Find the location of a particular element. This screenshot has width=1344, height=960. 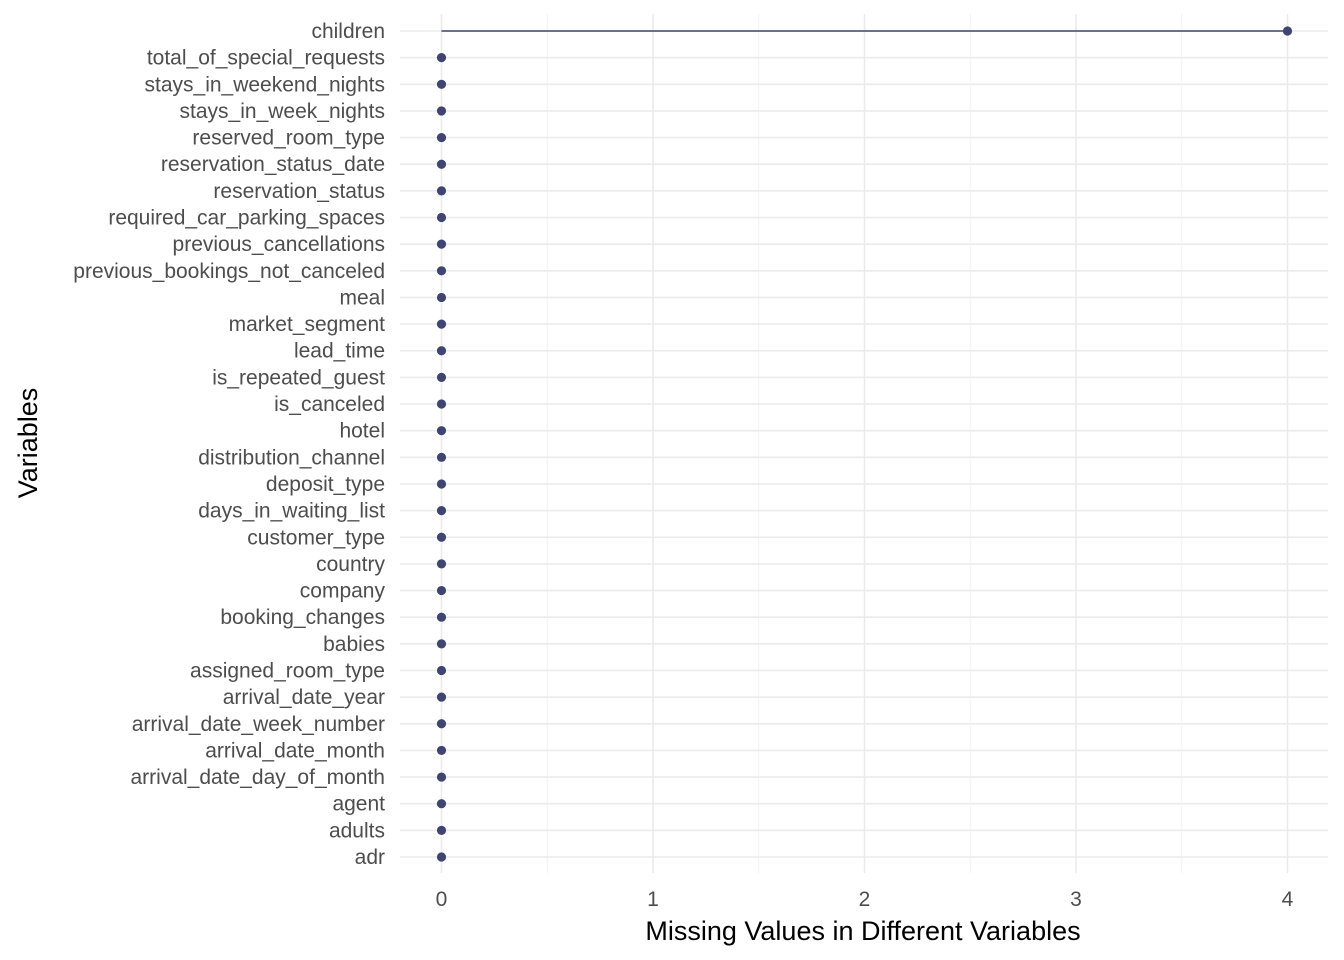

y-tick-label: days_in_waiting_list is located at coordinates (291, 511).